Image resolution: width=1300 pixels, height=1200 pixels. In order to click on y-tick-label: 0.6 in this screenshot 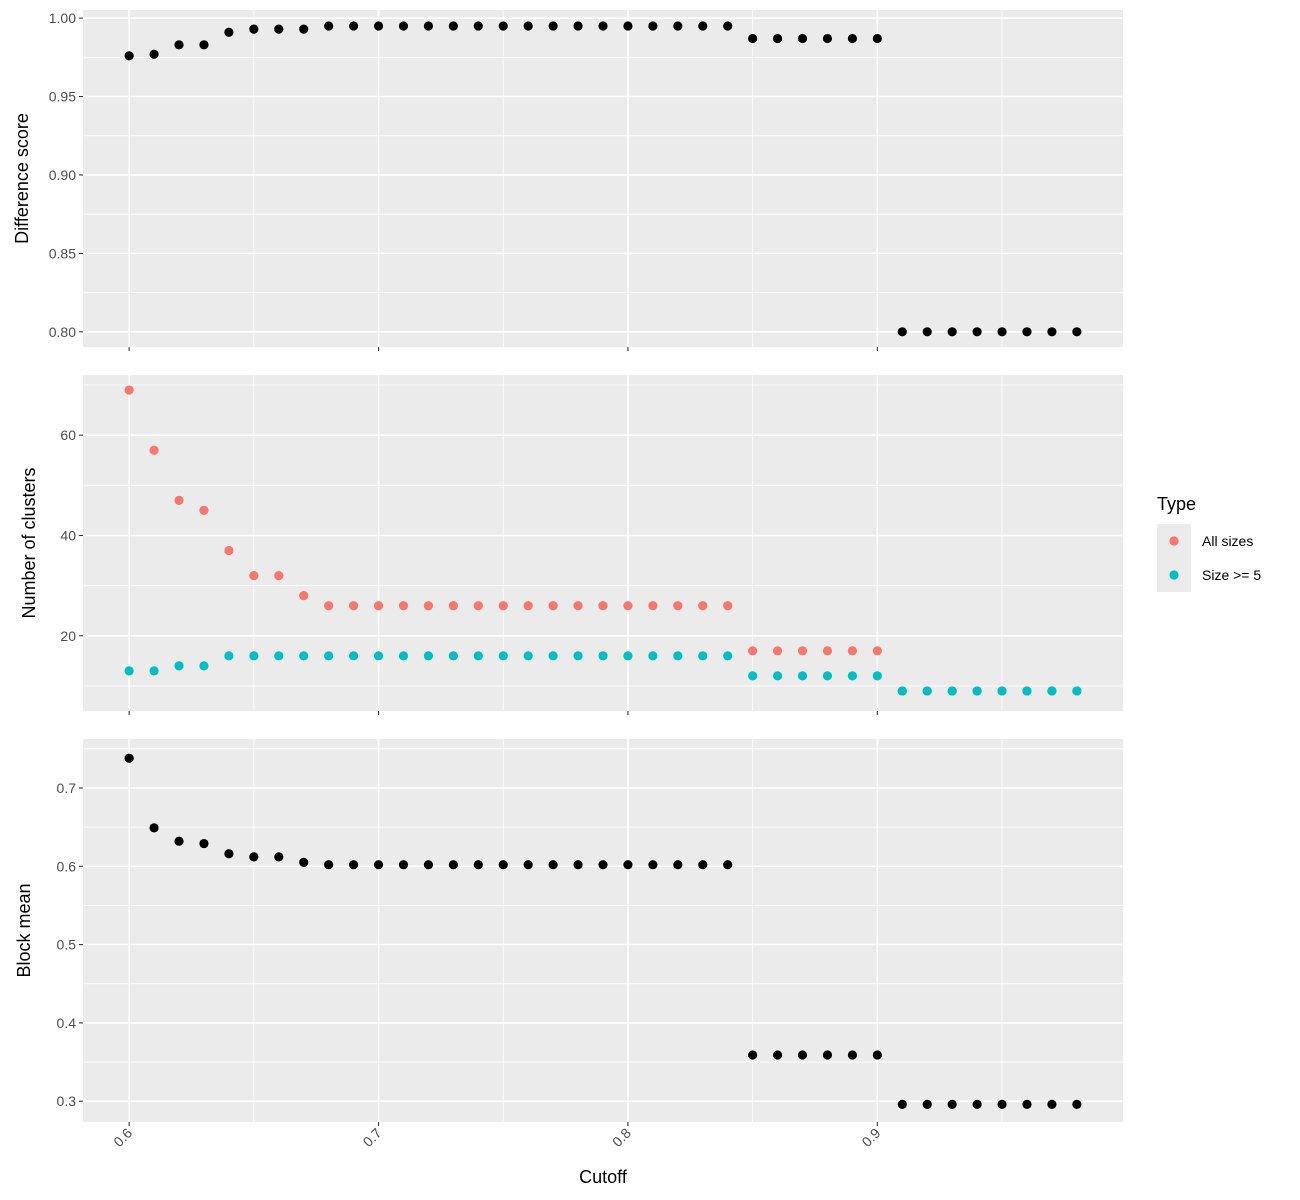, I will do `click(67, 866)`.